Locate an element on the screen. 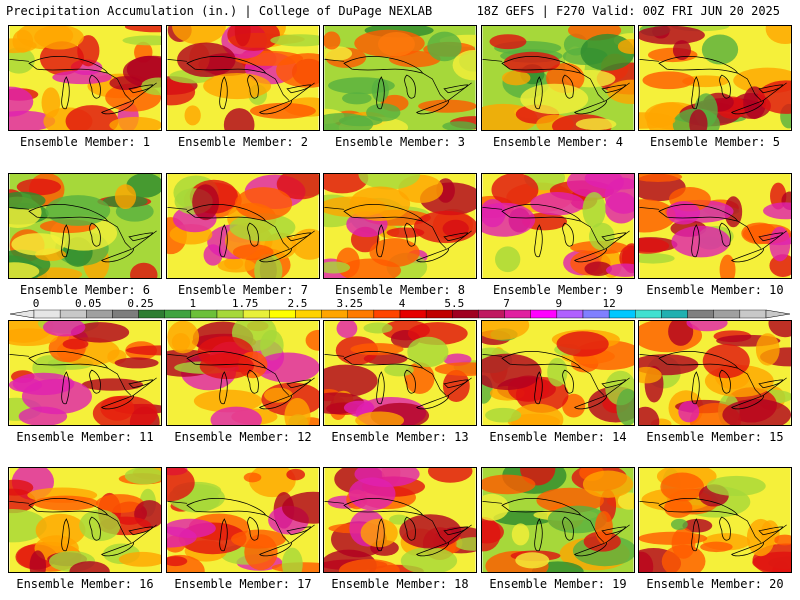 The image size is (800, 600). ensemble-member-label: Ensemble Member: 7 is located at coordinates (243, 290).